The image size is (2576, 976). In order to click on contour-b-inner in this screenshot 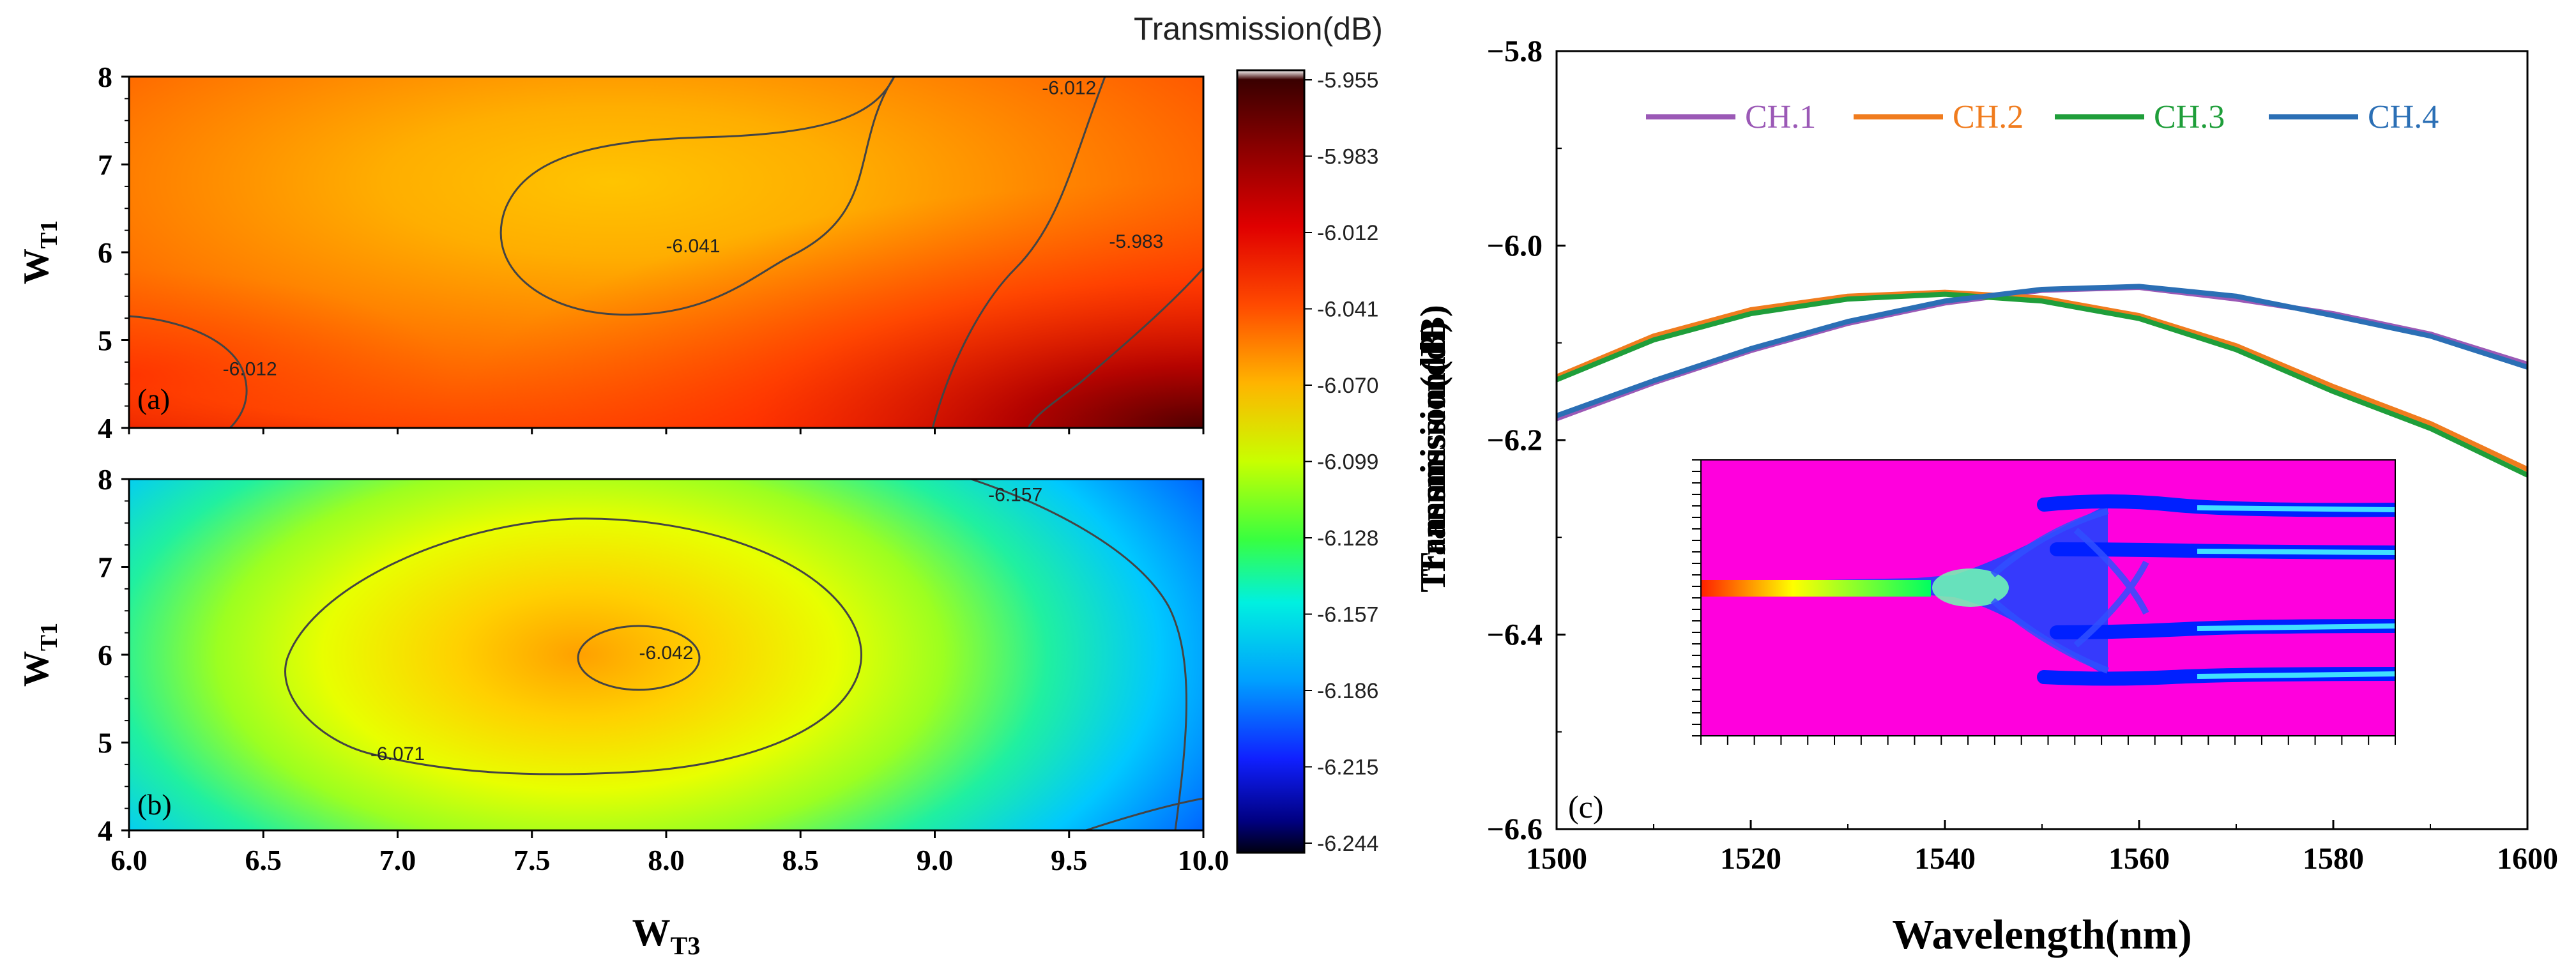, I will do `click(639, 658)`.